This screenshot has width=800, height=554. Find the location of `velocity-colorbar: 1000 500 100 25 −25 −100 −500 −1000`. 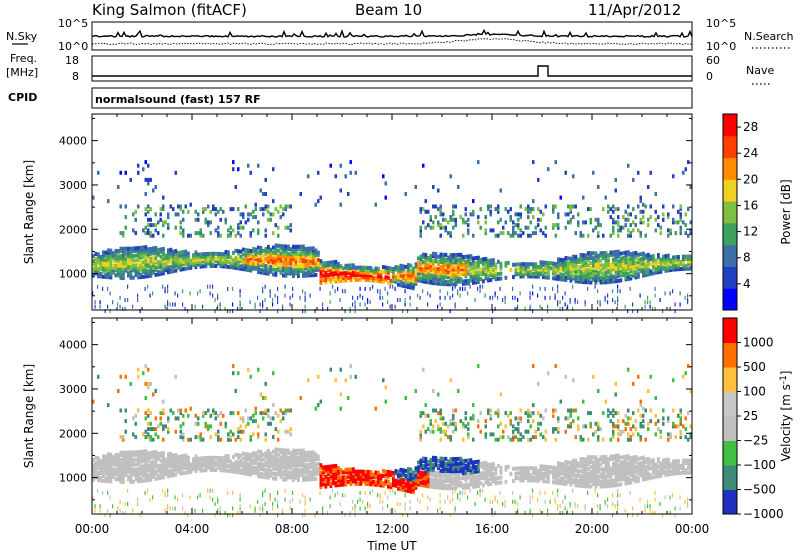

velocity-colorbar: 1000 500 100 25 −25 −100 −500 −1000 is located at coordinates (753, 419).